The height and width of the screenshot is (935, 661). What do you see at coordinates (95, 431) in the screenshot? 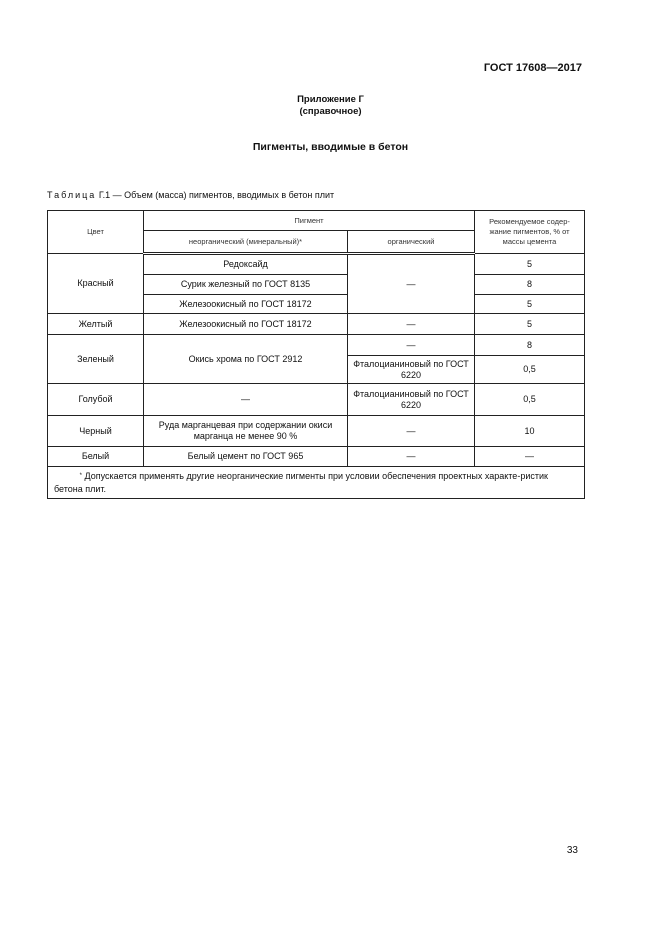
I see `cell-color: Черный` at bounding box center [95, 431].